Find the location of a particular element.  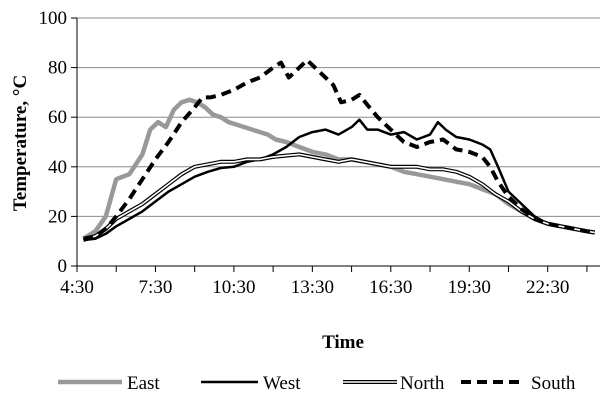

y-tick-label: 20 is located at coordinates (57, 216).